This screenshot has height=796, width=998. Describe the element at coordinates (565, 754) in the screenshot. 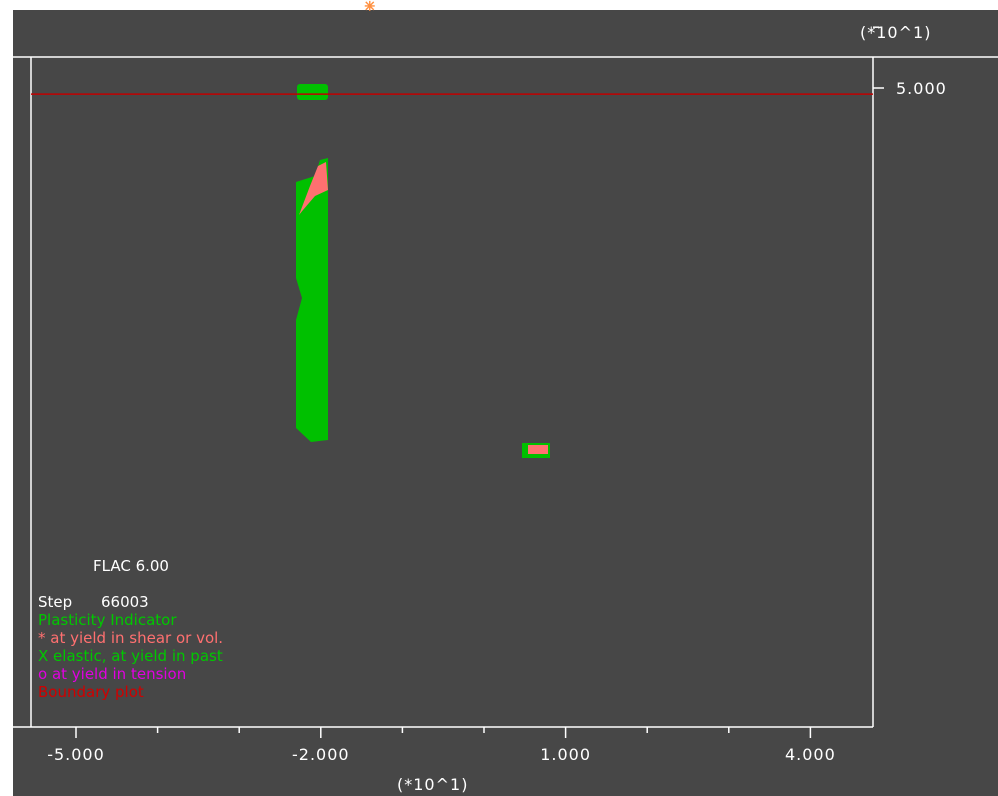

I see `x-tick-label: 1.000` at that location.